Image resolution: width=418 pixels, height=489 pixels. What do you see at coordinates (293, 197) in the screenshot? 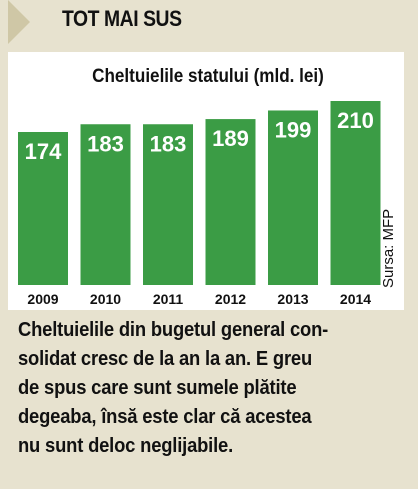
I see `bar-2013` at bounding box center [293, 197].